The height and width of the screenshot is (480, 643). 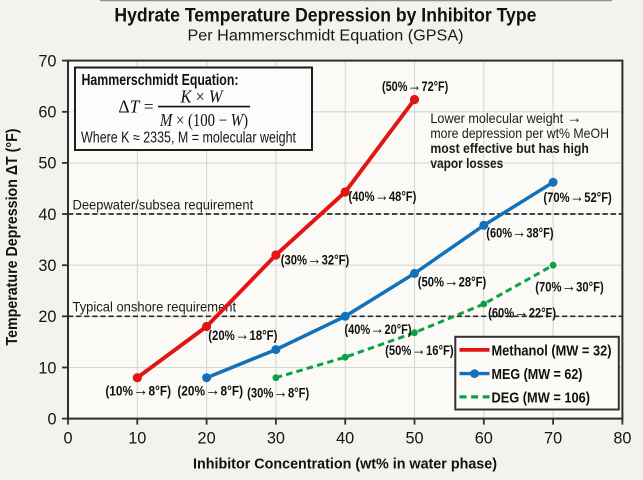 I want to click on svg-text: (50%→16°F), so click(x=419, y=349).